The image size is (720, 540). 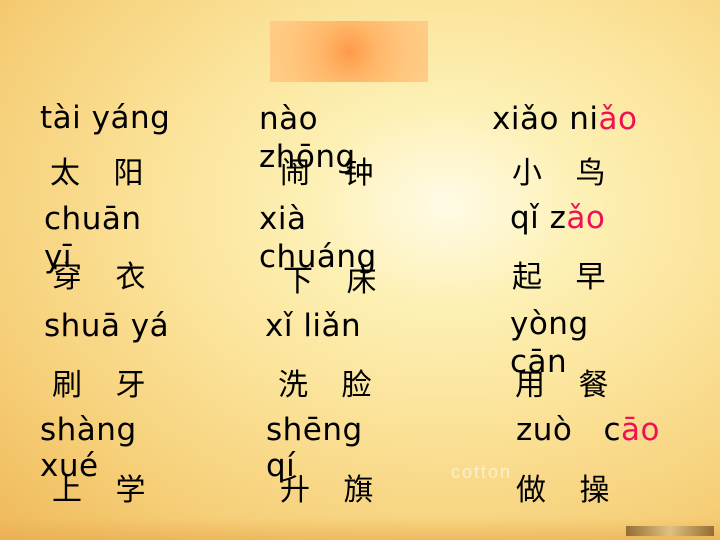 I want to click on pinyin-zuocao: zuò cāo, so click(x=591, y=430).